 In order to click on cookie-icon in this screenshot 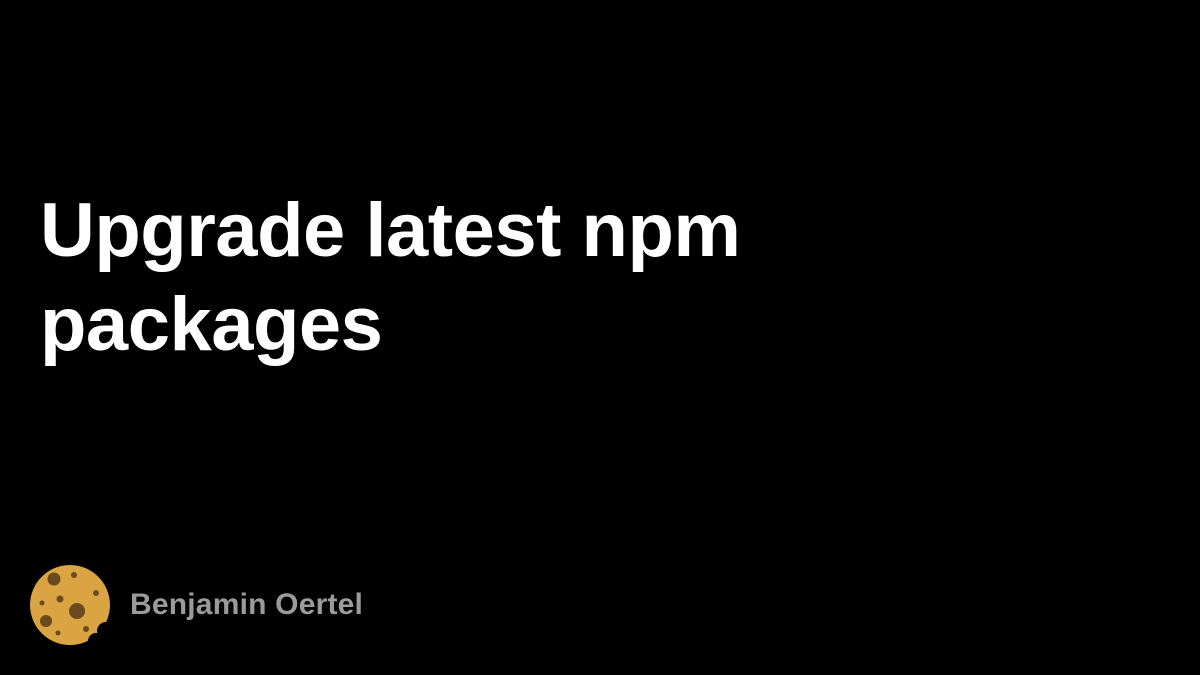, I will do `click(70, 605)`.